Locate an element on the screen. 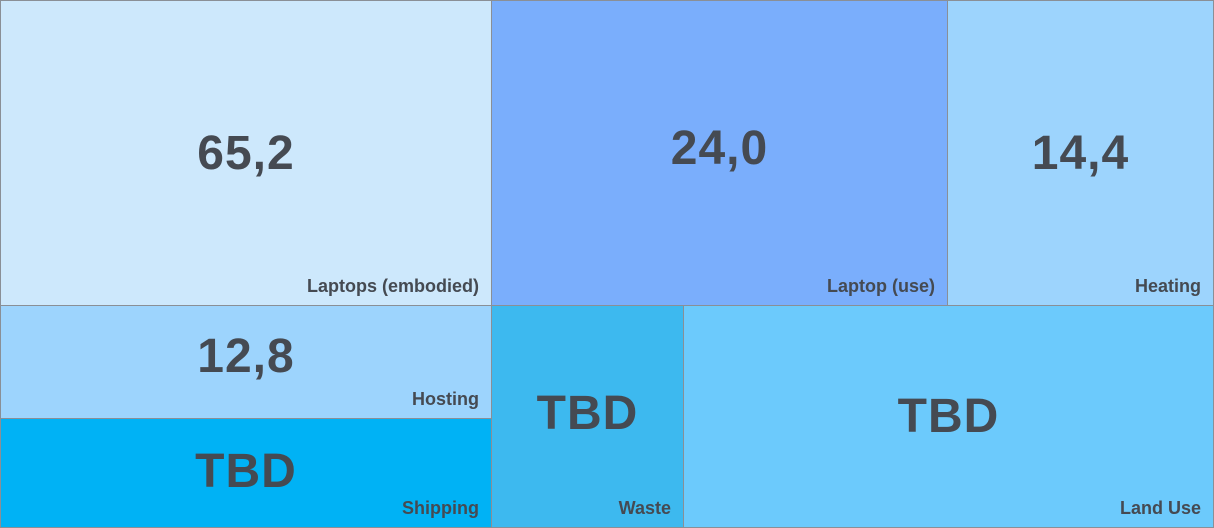 The height and width of the screenshot is (528, 1214). tile: TBD Waste is located at coordinates (587, 416).